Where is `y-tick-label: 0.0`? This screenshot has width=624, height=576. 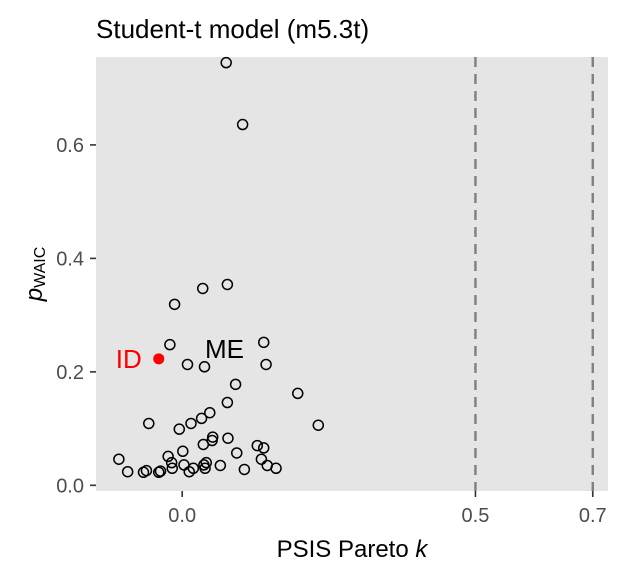 y-tick-label: 0.0 is located at coordinates (70, 486).